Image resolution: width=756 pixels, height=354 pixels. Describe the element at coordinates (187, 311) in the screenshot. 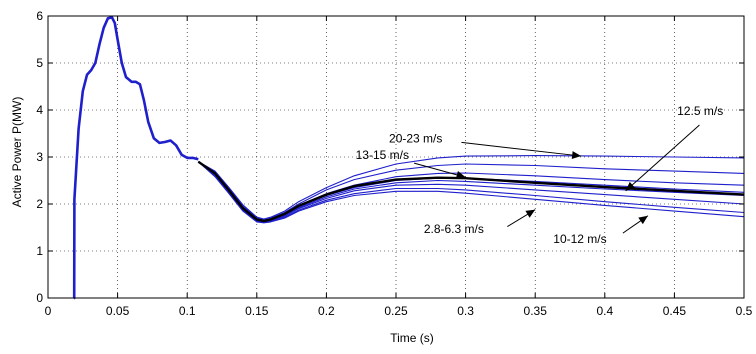

I see `x-tick-label: 0.1` at that location.